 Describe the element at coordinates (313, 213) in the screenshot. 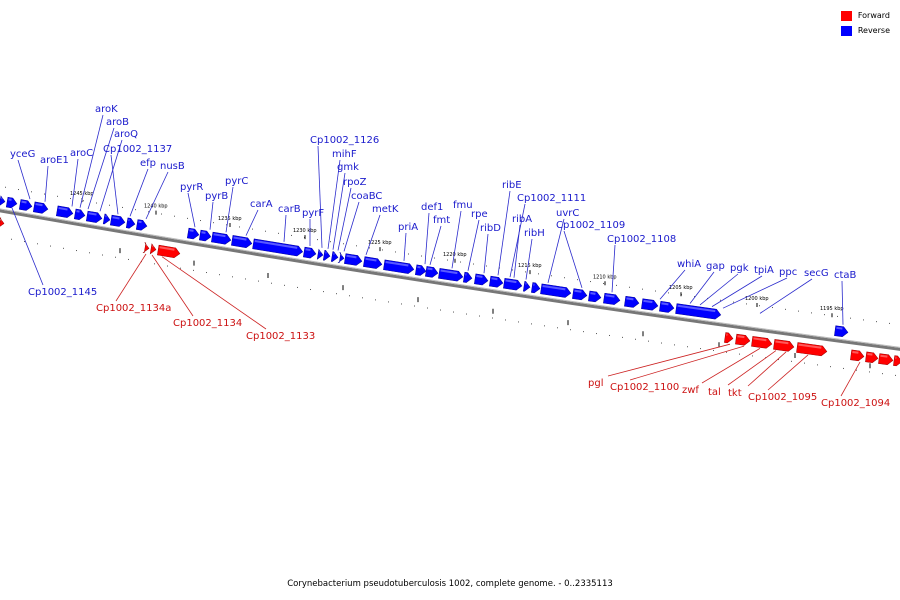

I see `reverse-gene-label: pyrF` at that location.